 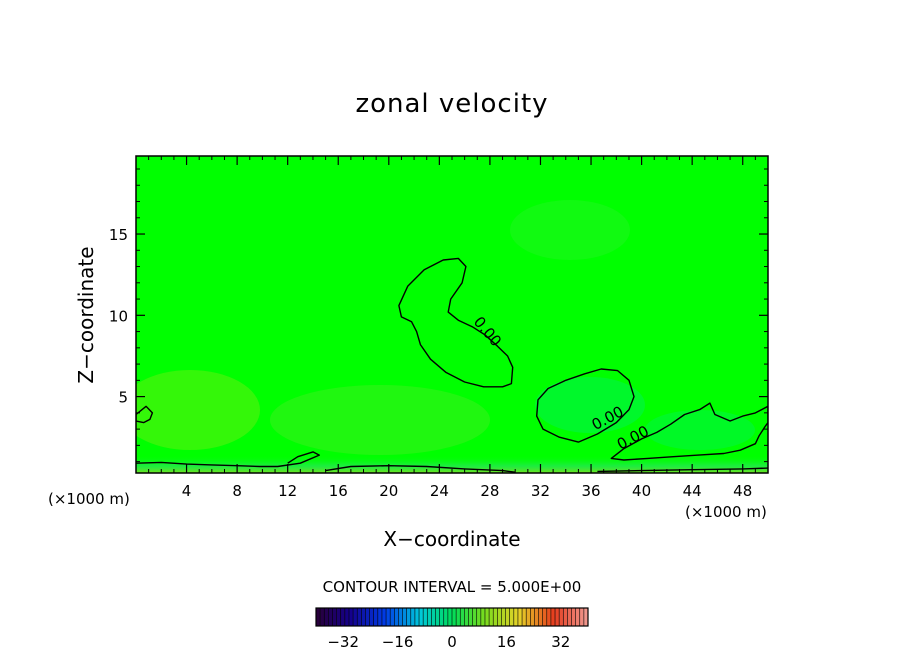 I want to click on x-axis-label: X−coordinate, so click(x=451, y=539).